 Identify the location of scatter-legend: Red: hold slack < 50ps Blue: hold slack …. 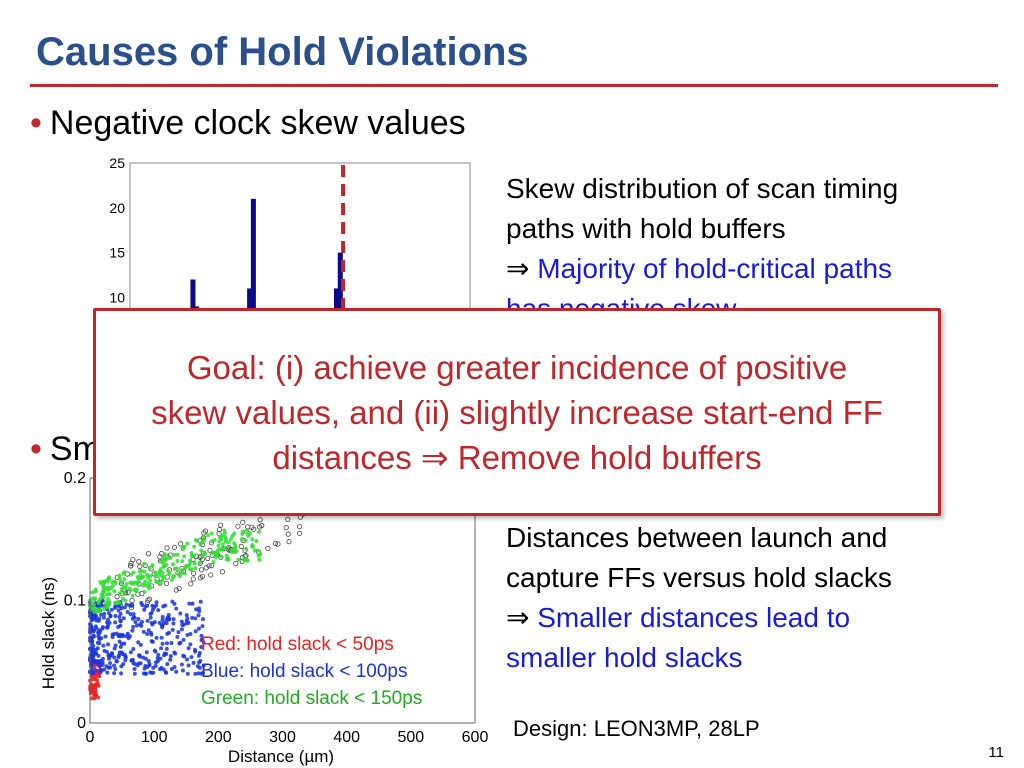
(311, 671).